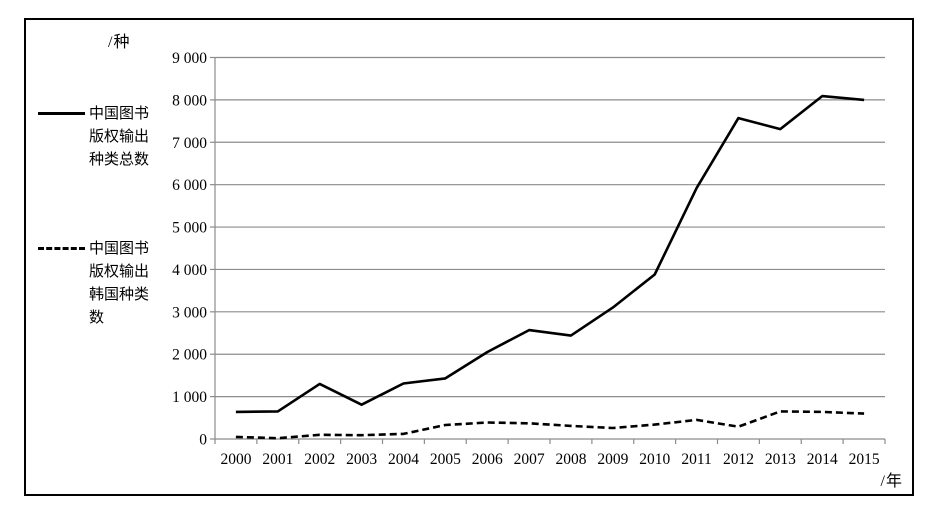 The image size is (929, 513). Describe the element at coordinates (319, 459) in the screenshot. I see `x-tick-label: 2002` at that location.